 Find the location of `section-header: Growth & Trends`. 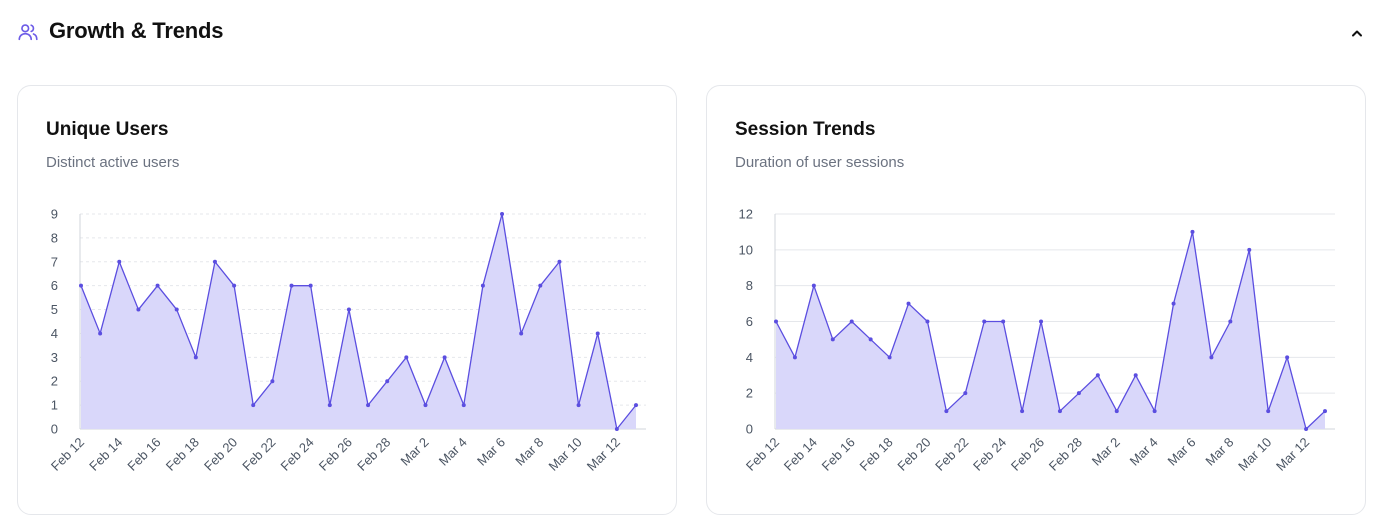

section-header: Growth & Trends is located at coordinates (689, 33).